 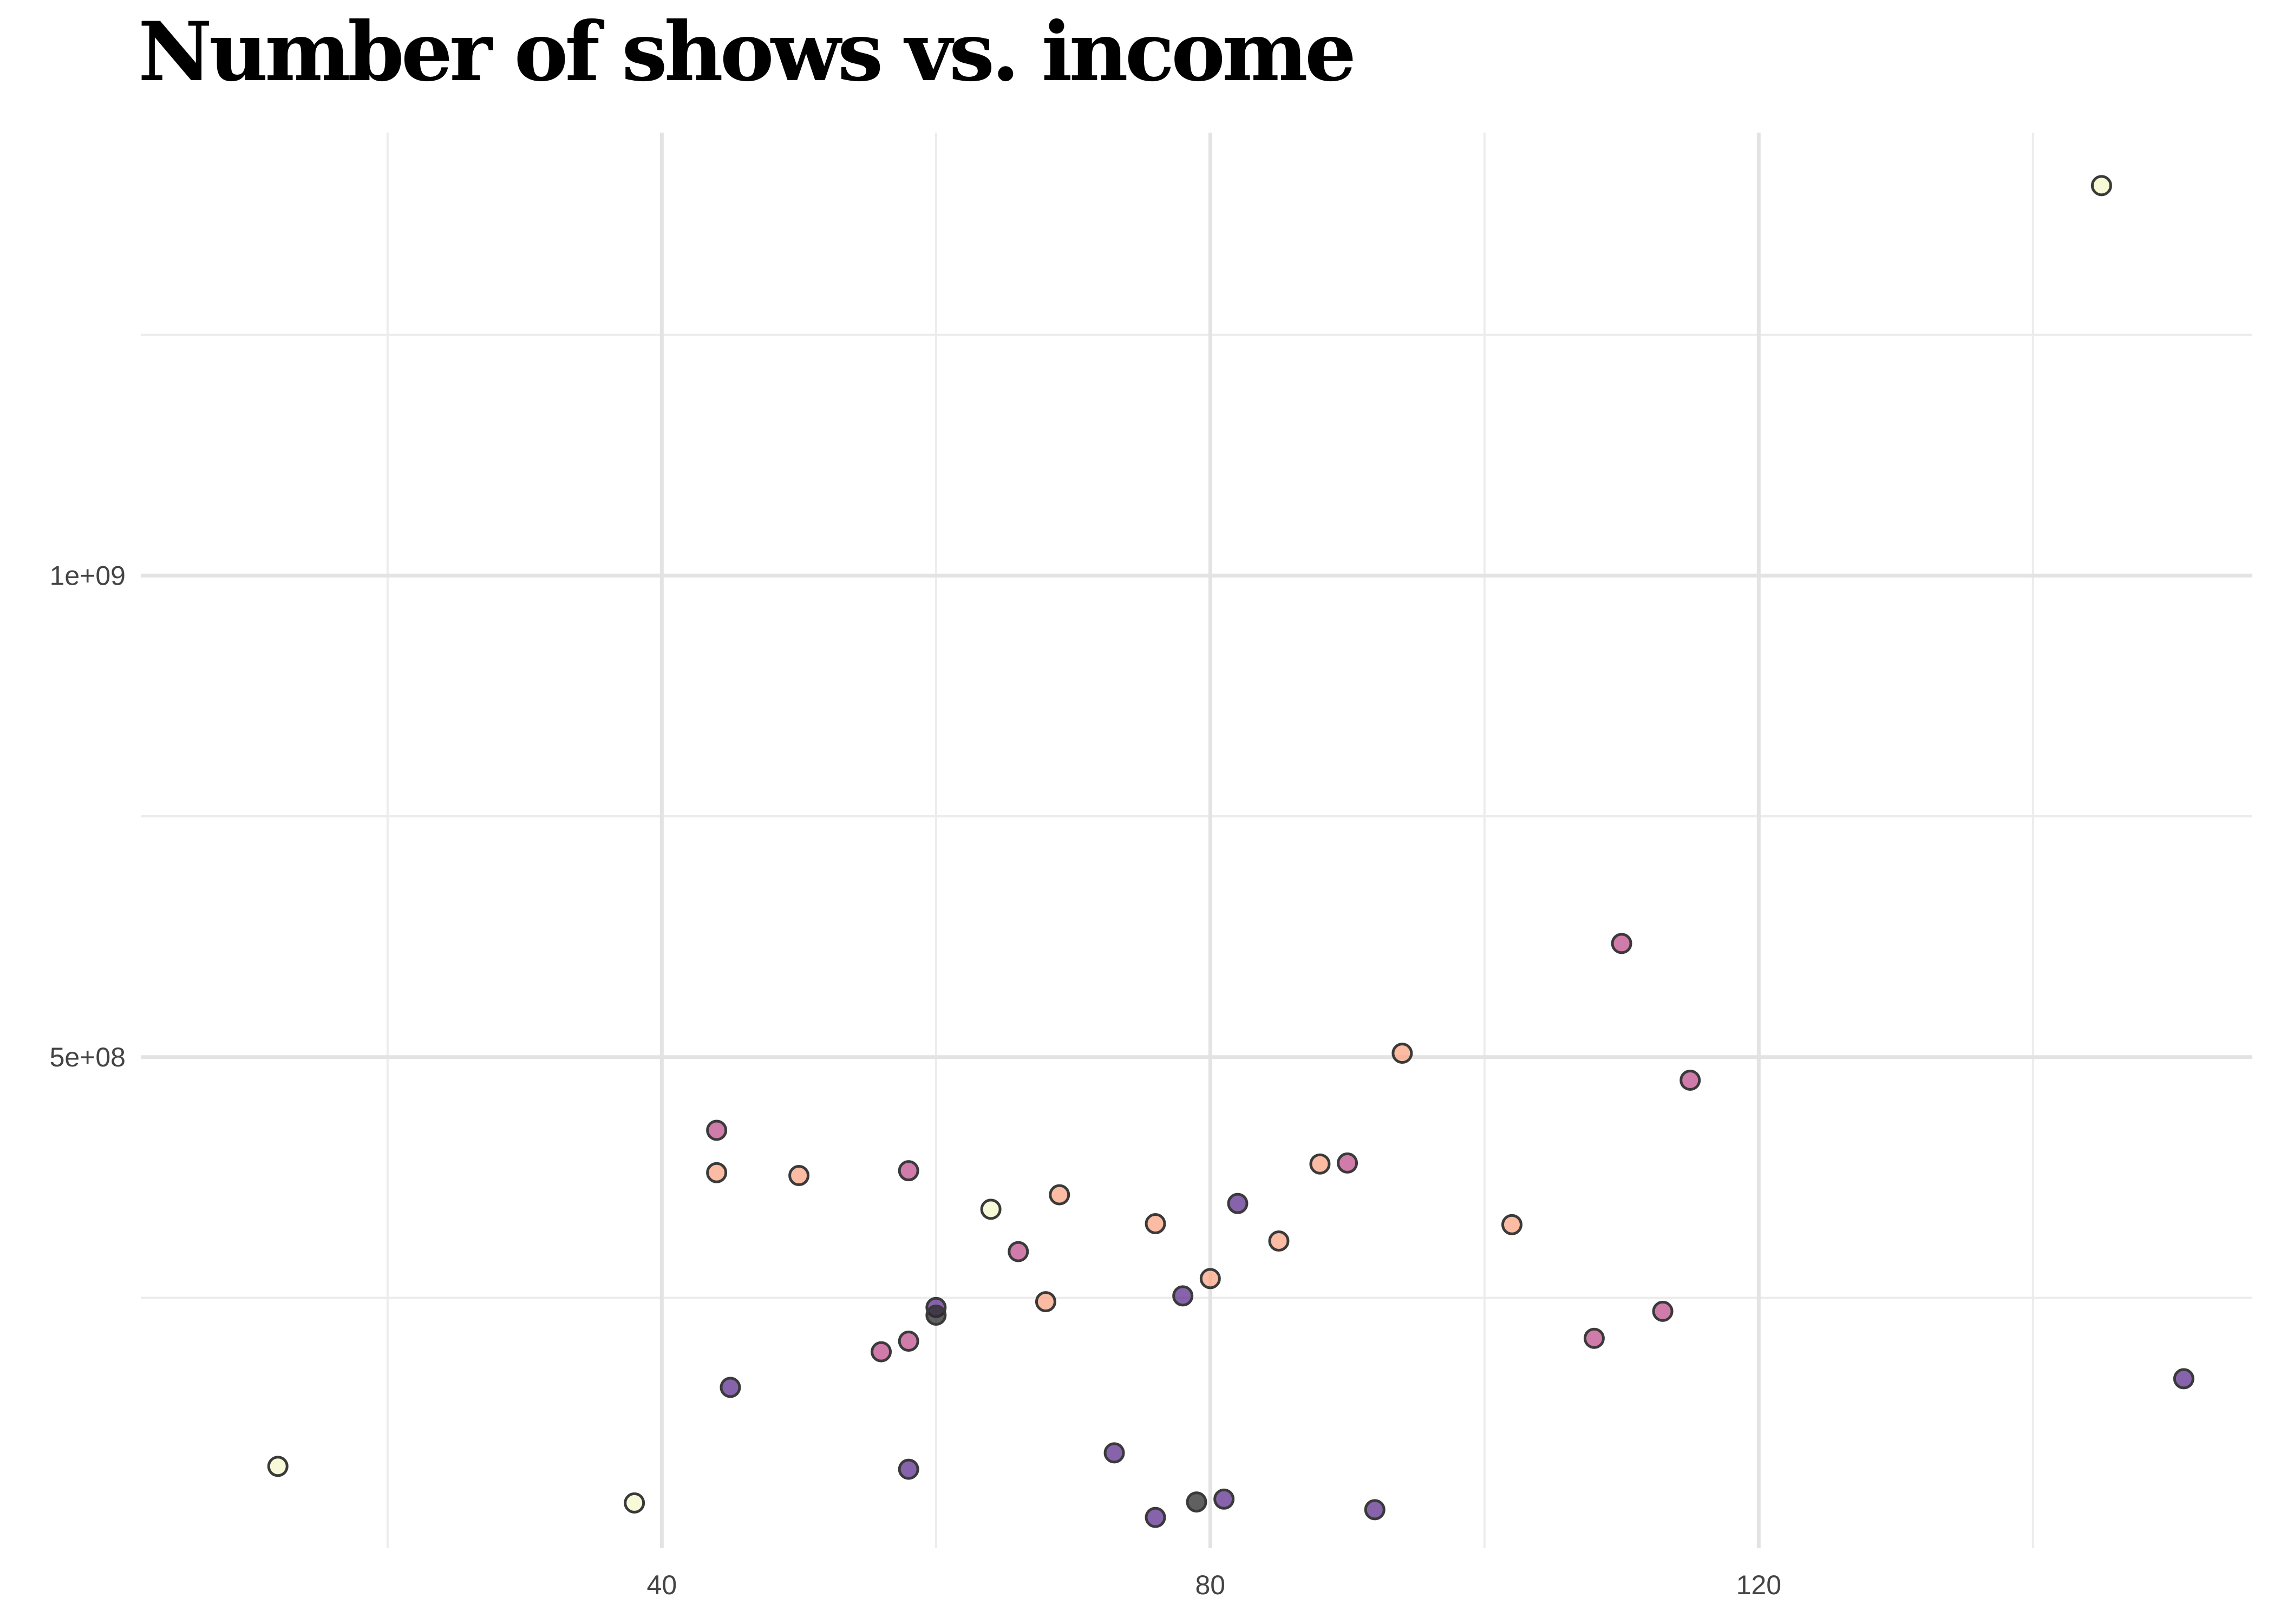 I want to click on y-axis-tick-labels: 5e+08 1e+09, so click(x=88, y=816).